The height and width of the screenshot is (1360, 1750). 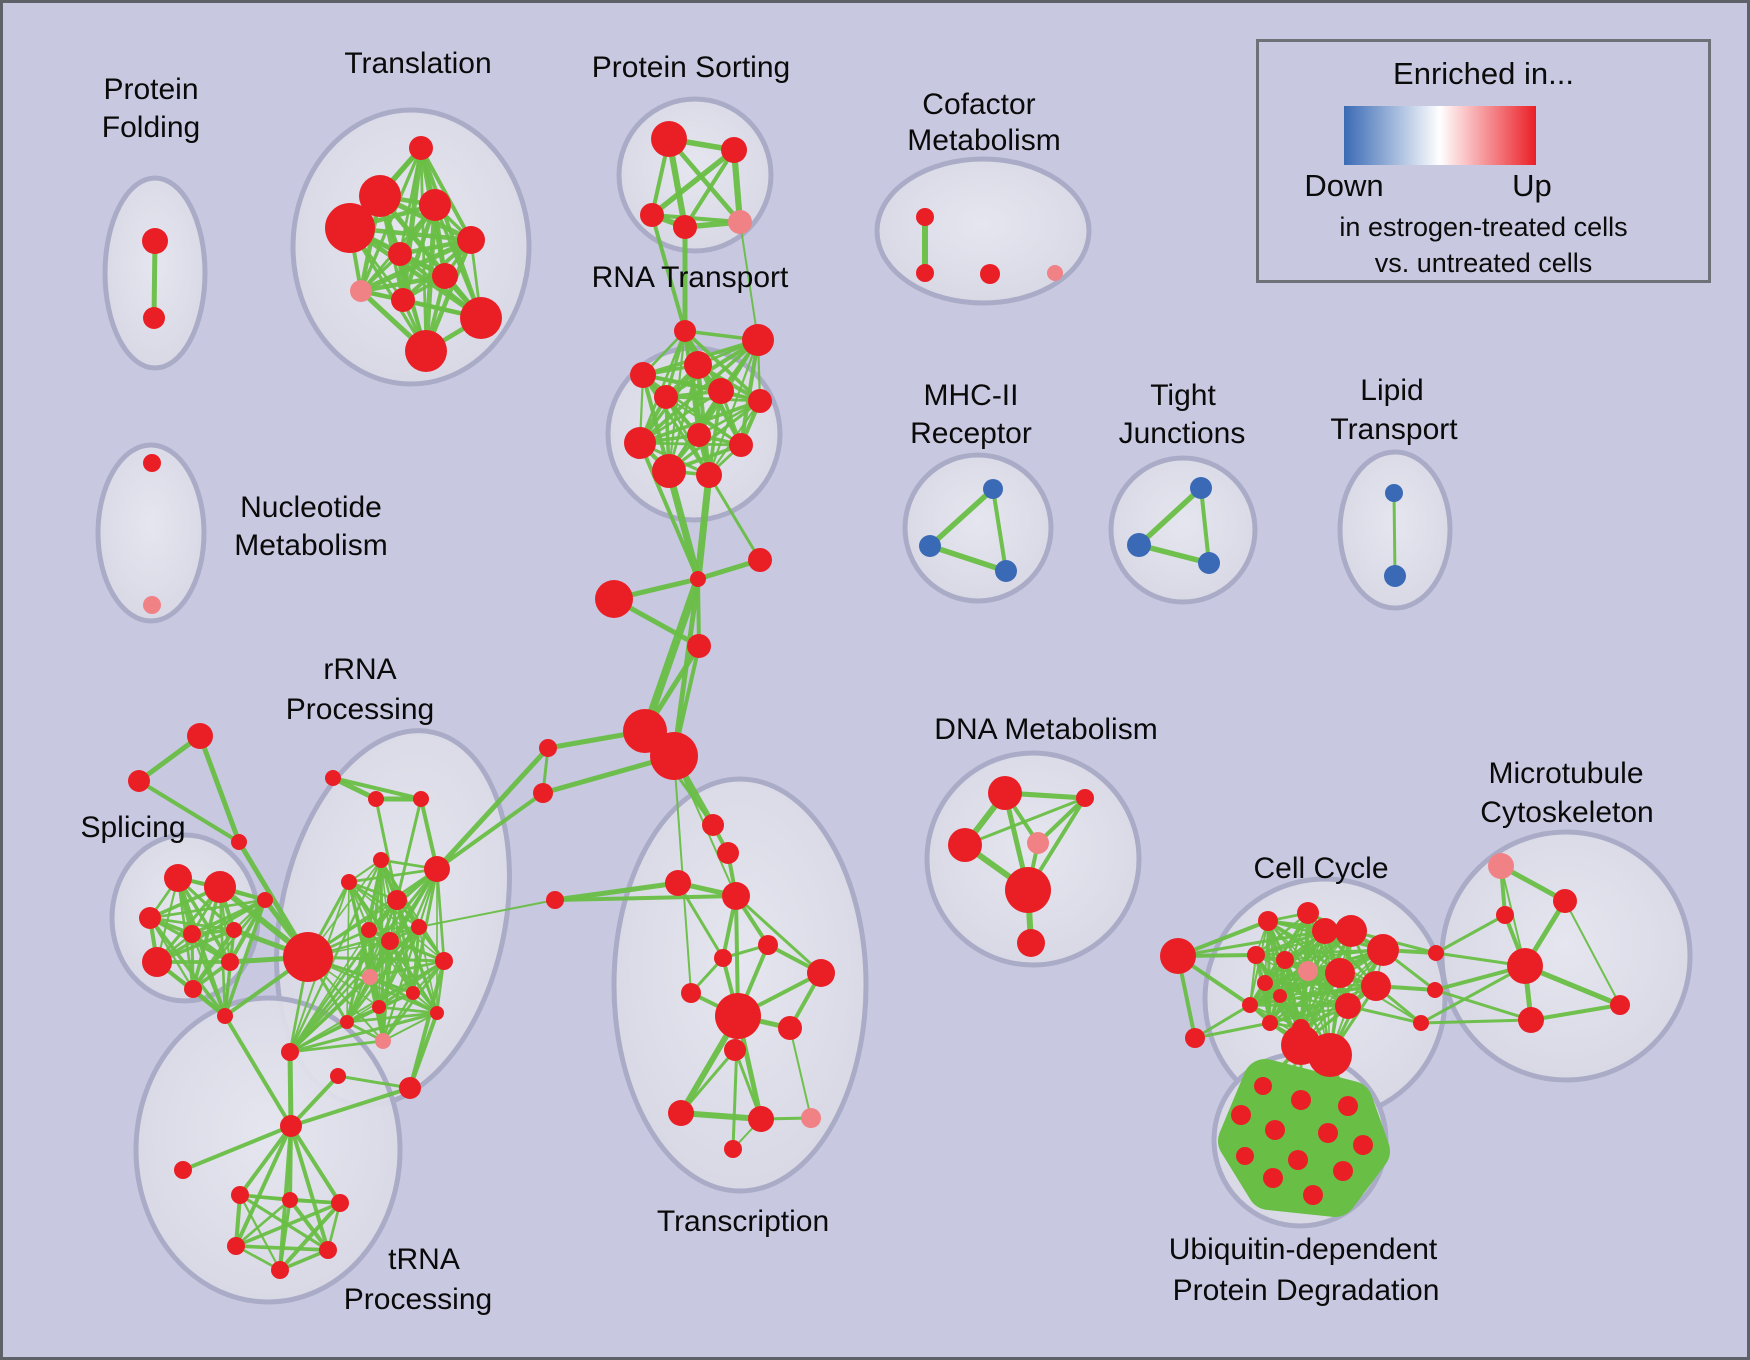 What do you see at coordinates (225, 1016) in the screenshot?
I see `node-sp9` at bounding box center [225, 1016].